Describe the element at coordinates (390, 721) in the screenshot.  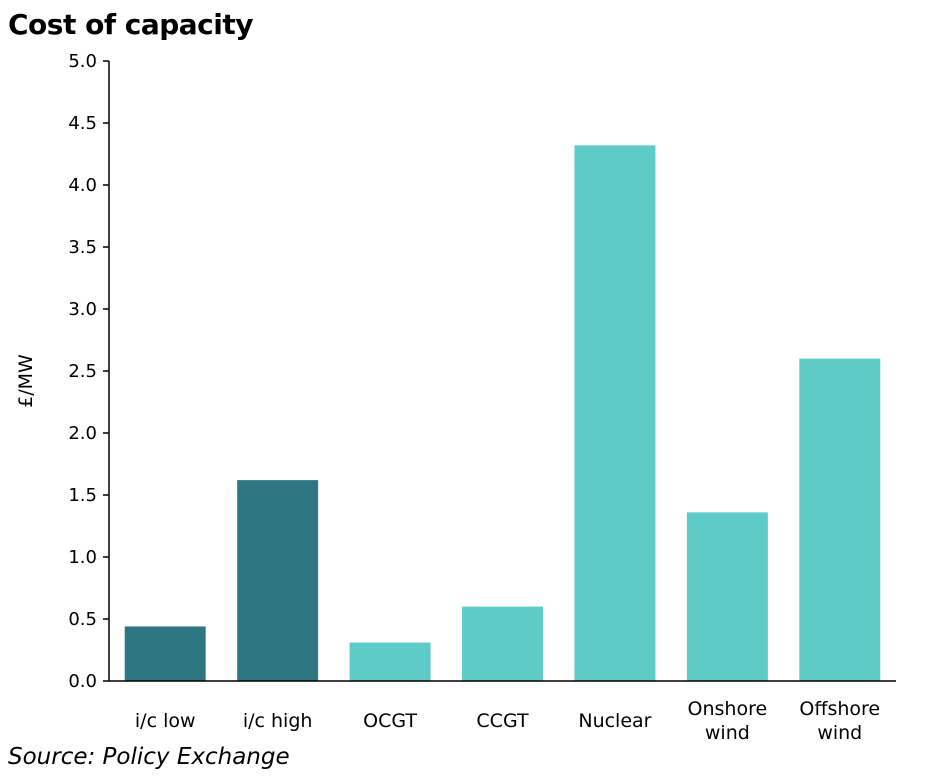
I see `x-tick-label: OCGT` at that location.